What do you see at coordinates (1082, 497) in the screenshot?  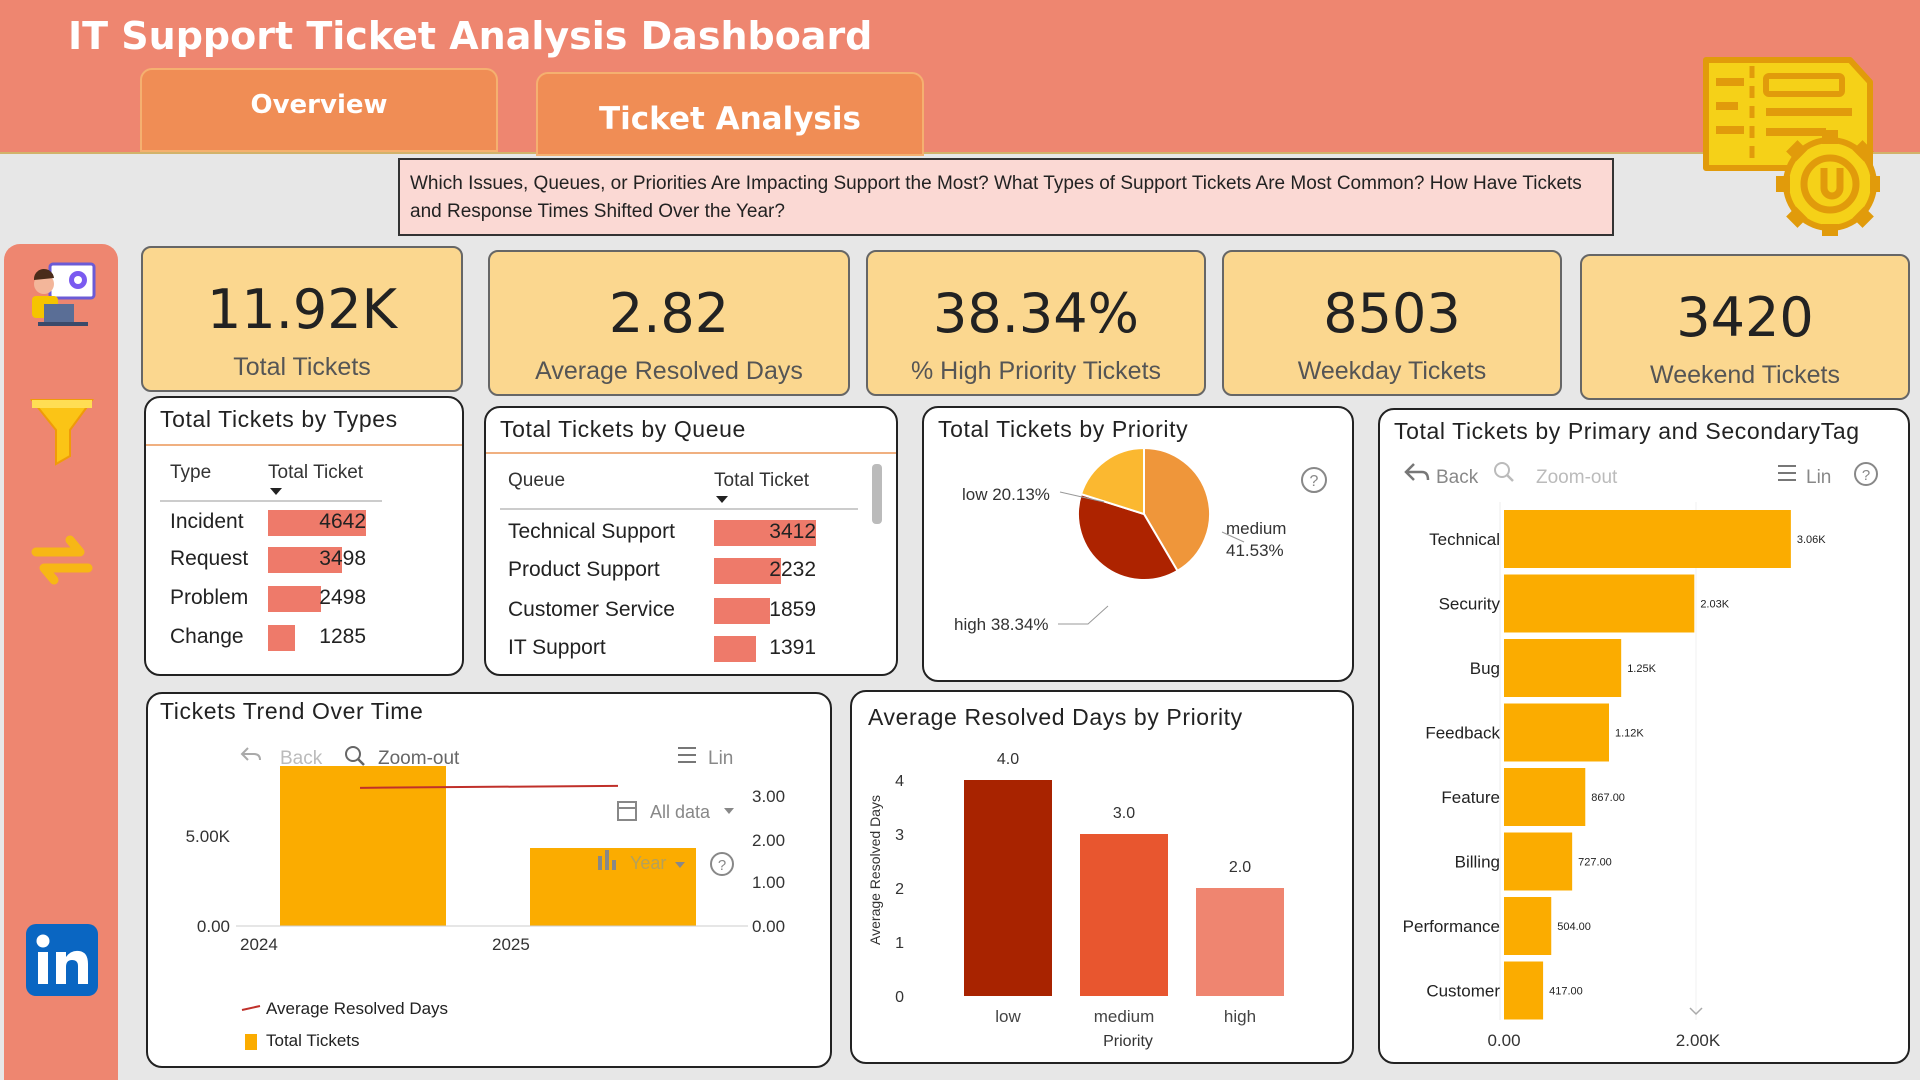 I see `leader-line-low` at bounding box center [1082, 497].